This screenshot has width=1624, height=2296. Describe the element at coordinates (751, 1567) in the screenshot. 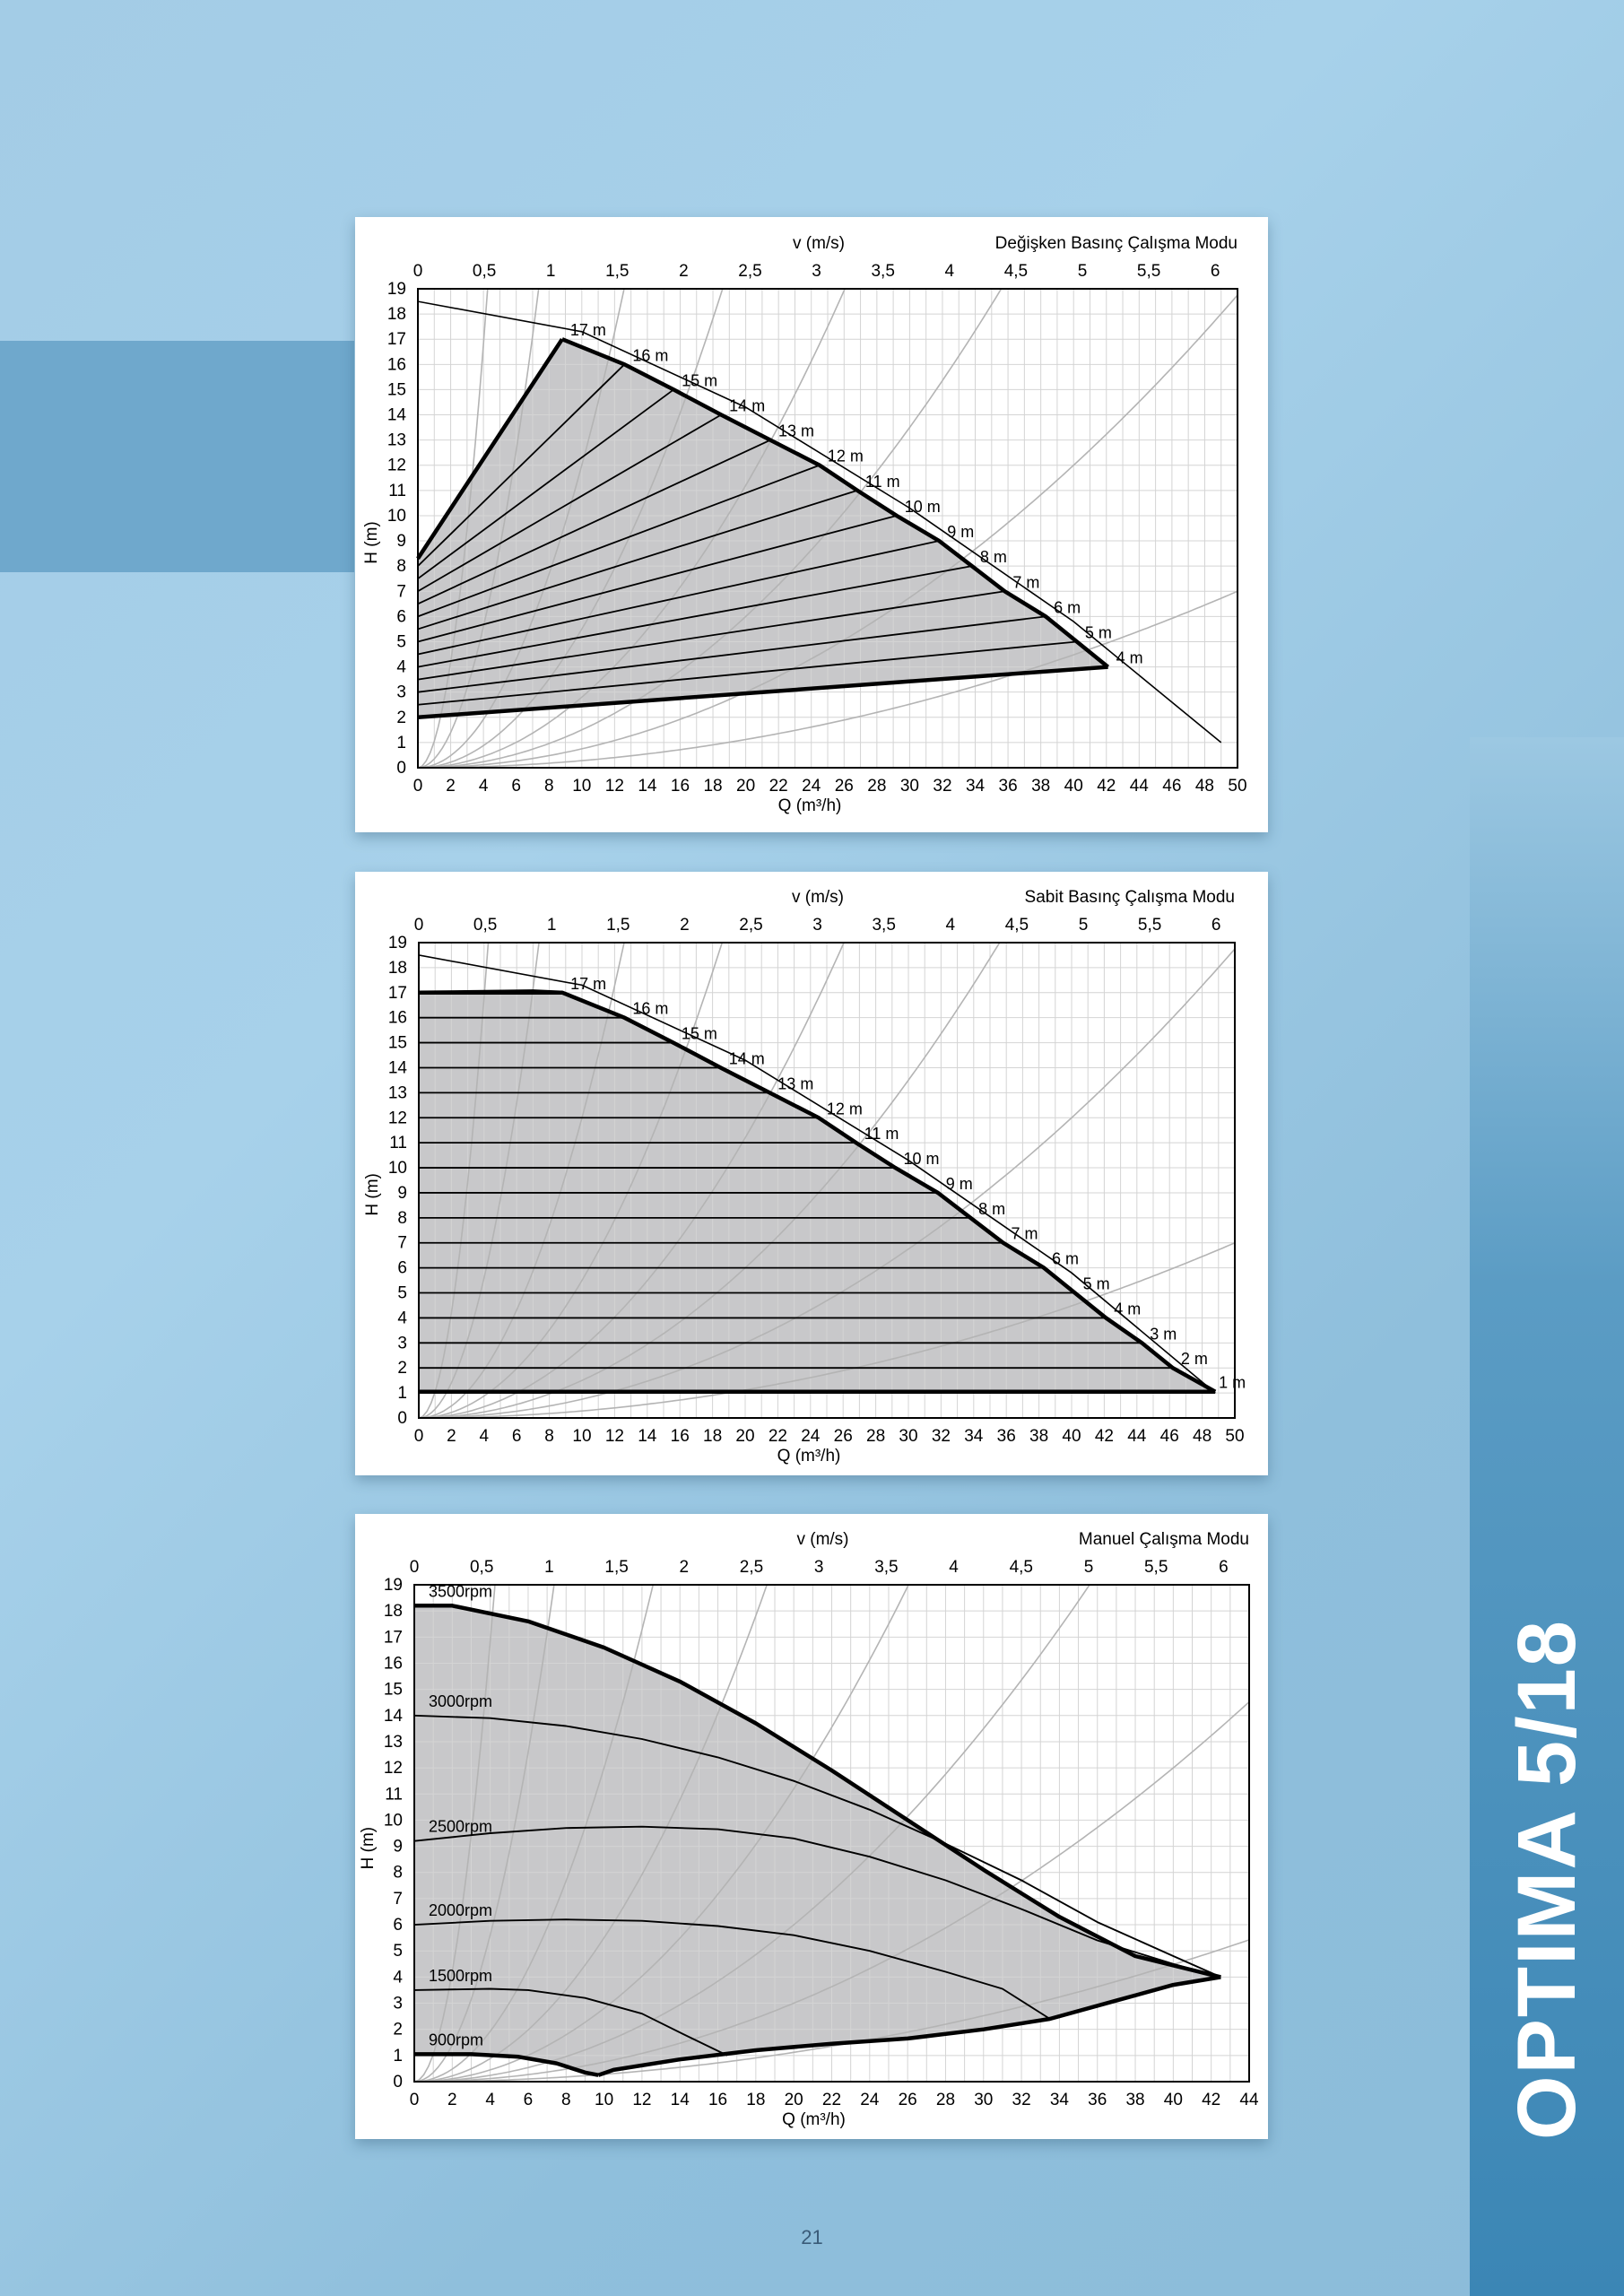

I see `top-tick-label: 2,5` at that location.